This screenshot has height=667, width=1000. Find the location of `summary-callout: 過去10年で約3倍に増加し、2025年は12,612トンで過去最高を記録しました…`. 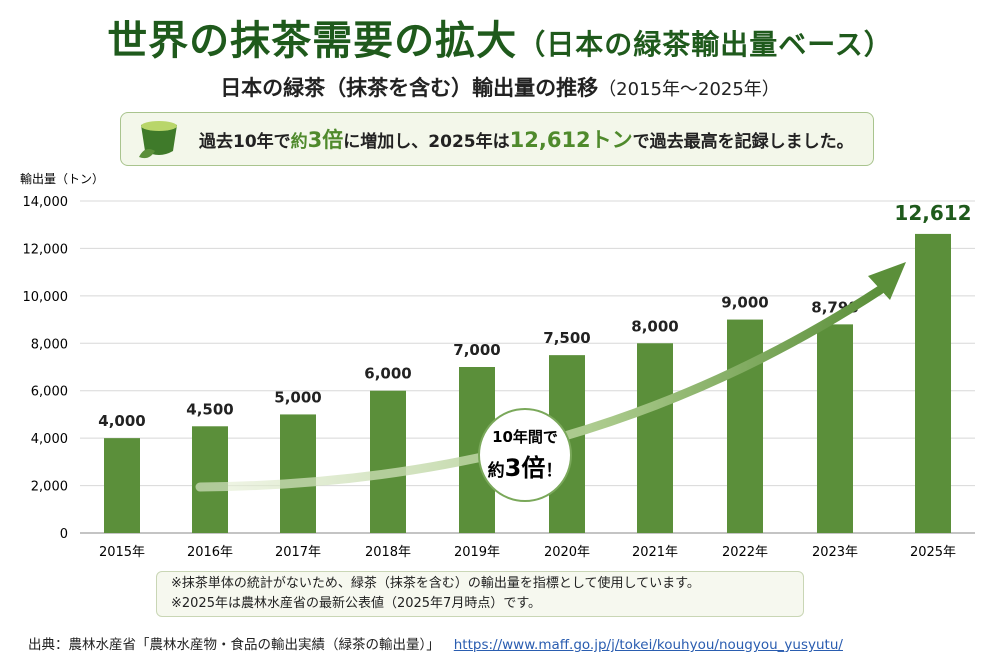

summary-callout: 過去10年で約3倍に増加し、2025年は12,612トンで過去最高を記録しました… is located at coordinates (497, 139).